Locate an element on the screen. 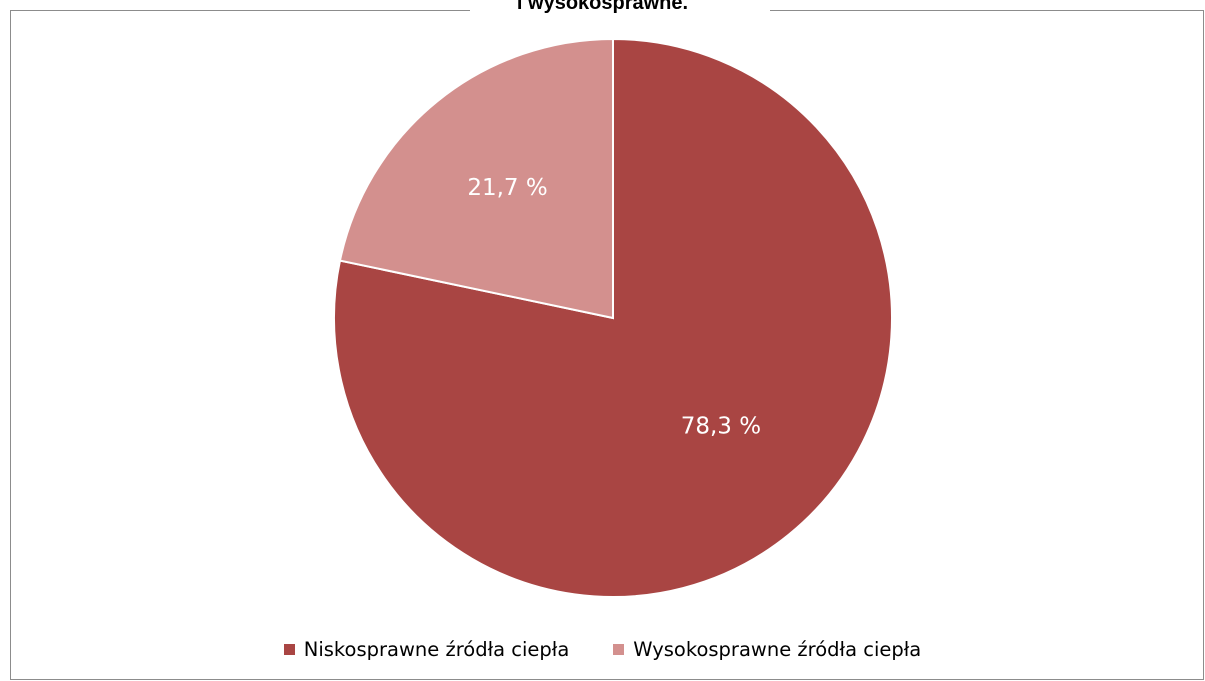 The width and height of the screenshot is (1205, 681). title-background is located at coordinates (620, 10).